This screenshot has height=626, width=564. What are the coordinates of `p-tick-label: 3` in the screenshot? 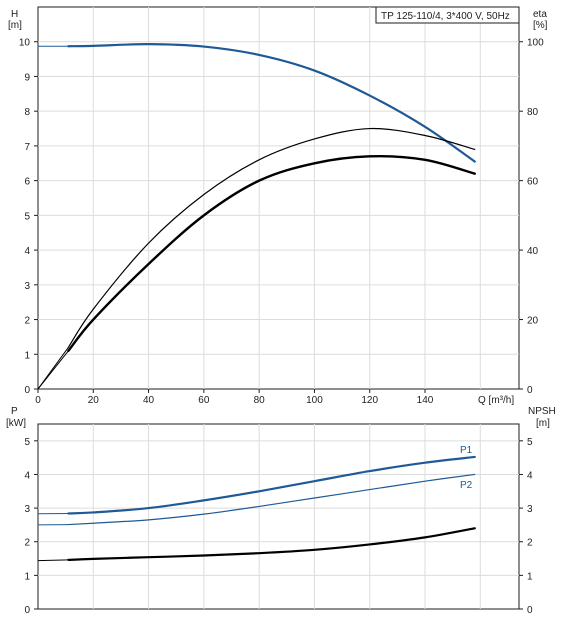 It's located at (27, 509).